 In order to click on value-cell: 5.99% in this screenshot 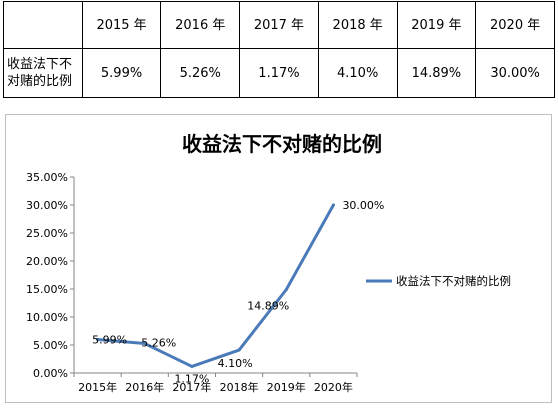, I will do `click(121, 73)`.